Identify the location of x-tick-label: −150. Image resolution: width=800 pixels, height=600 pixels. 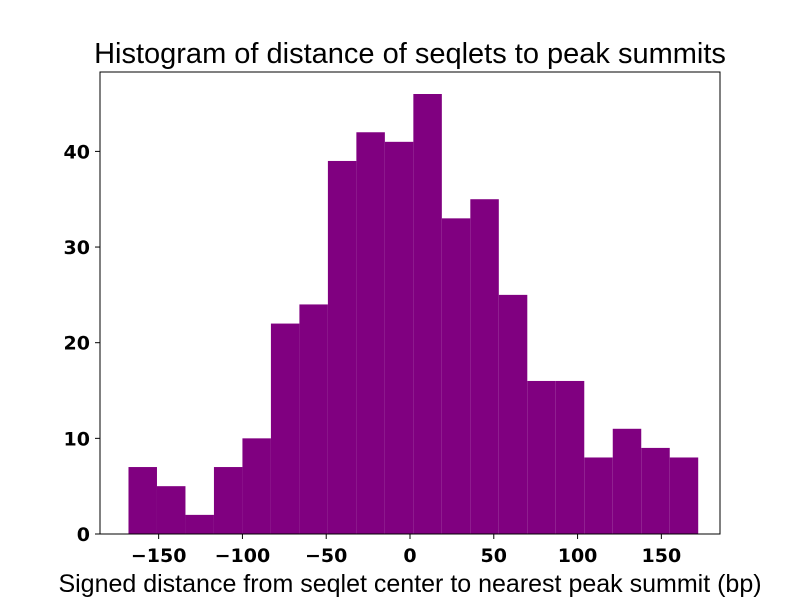
(159, 556).